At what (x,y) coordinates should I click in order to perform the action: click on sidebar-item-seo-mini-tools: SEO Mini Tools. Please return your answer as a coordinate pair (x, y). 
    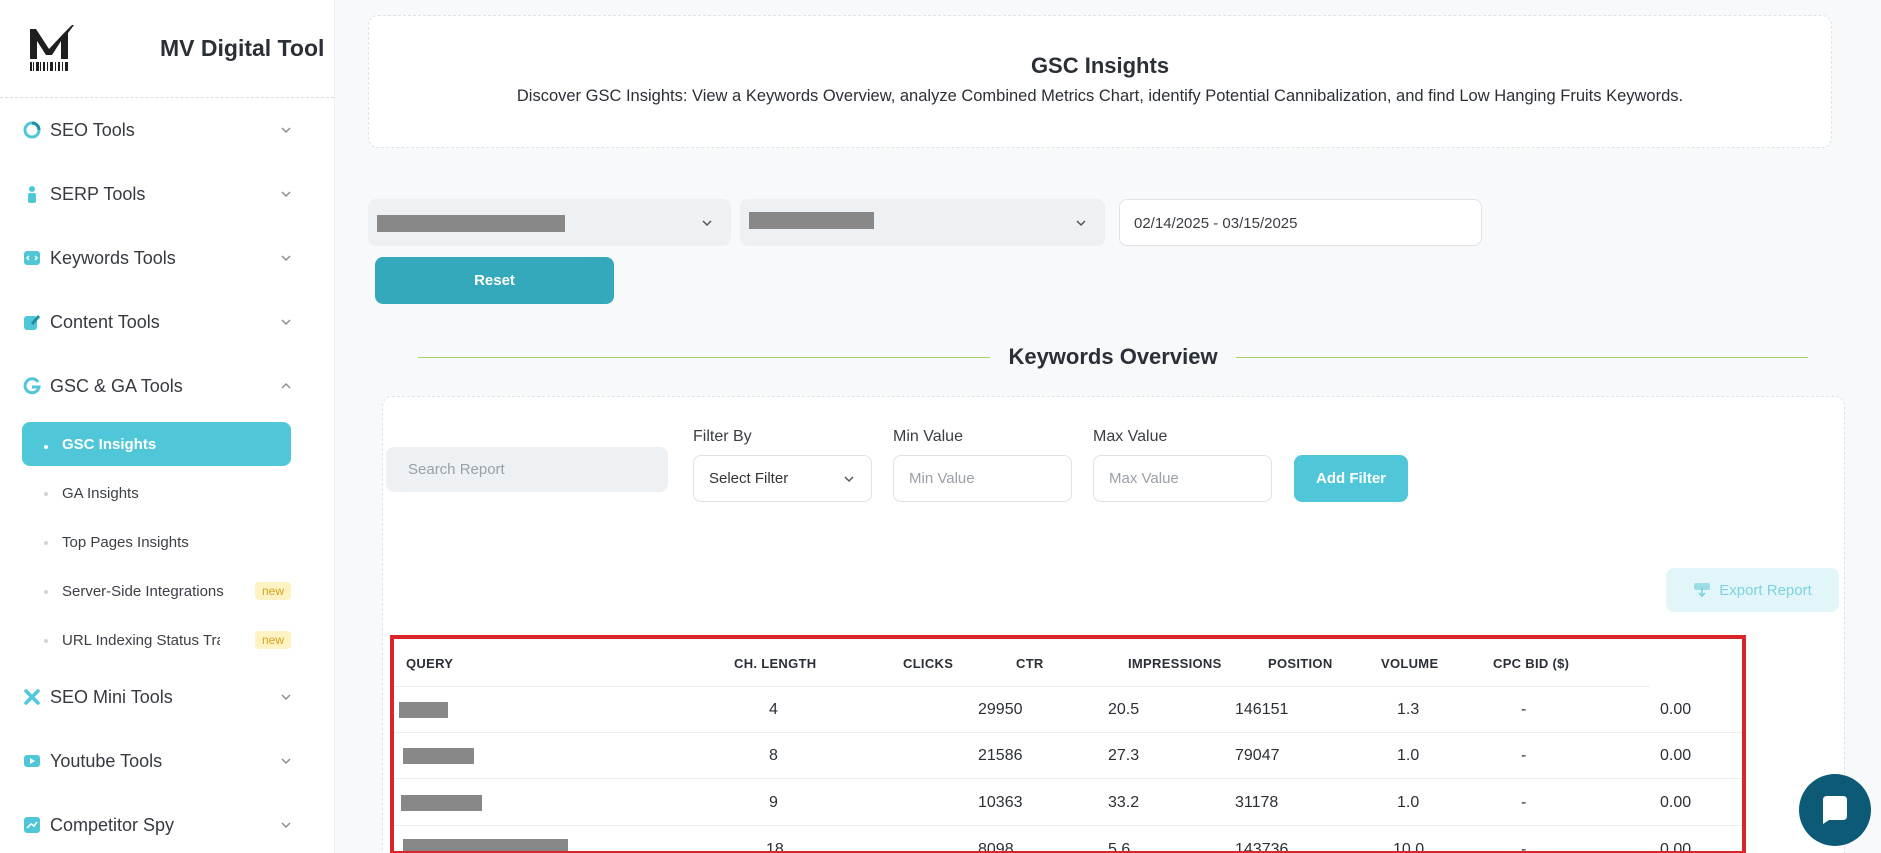
    Looking at the image, I should click on (167, 697).